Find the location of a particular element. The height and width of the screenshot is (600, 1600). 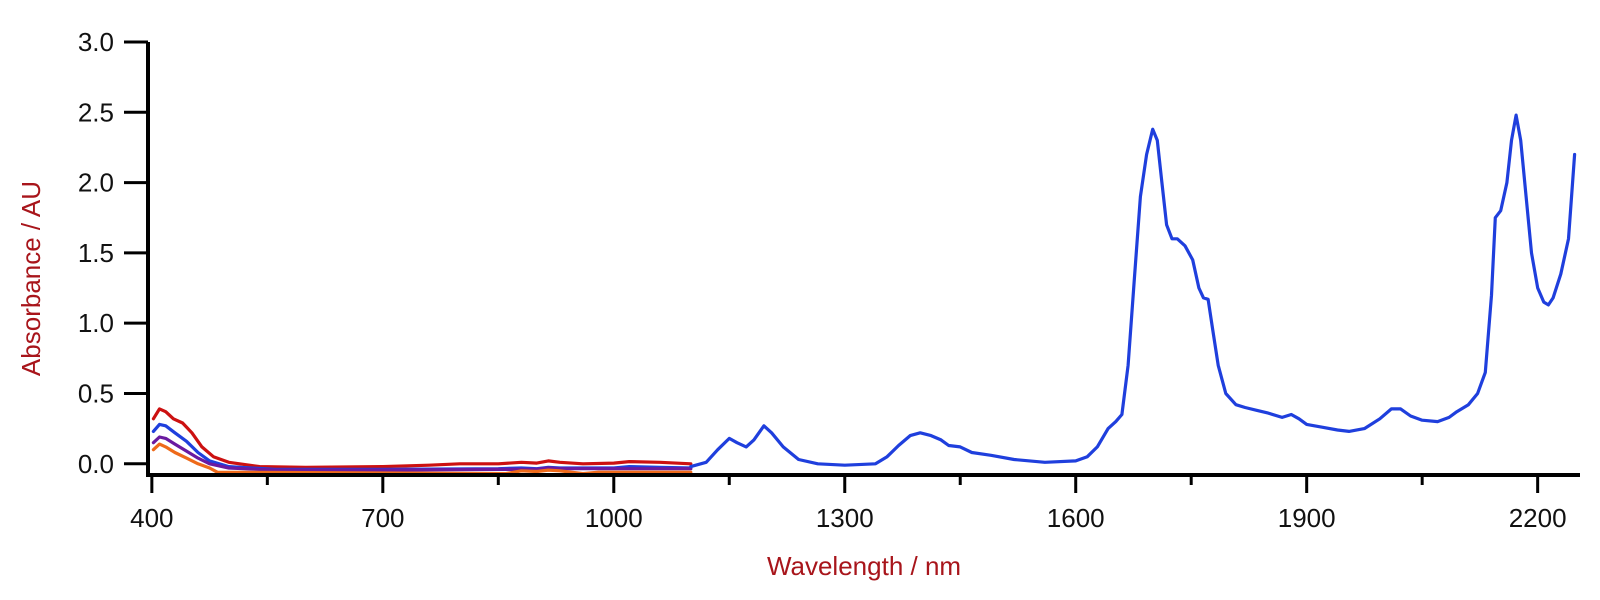

y-tick-label: 1.0 is located at coordinates (96, 323).